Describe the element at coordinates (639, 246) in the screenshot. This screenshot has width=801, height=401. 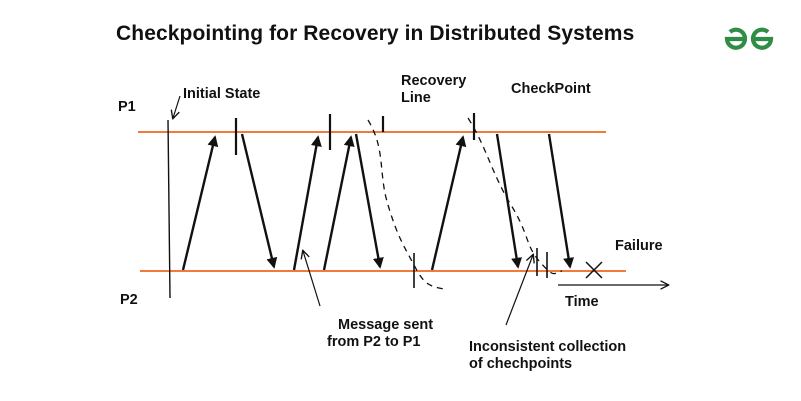
I see `failure-label: Failure` at that location.